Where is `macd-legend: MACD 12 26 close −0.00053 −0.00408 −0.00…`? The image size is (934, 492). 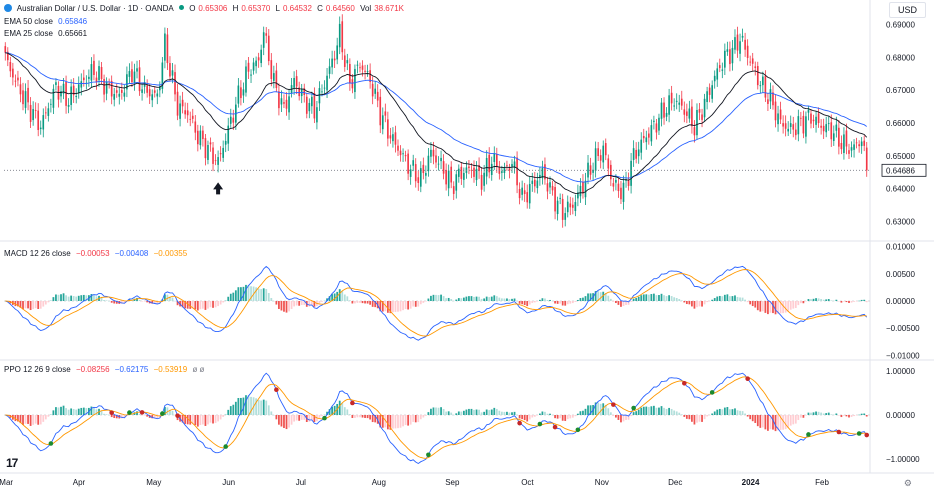
macd-legend: MACD 12 26 close −0.00053 −0.00408 −0.00… is located at coordinates (97, 253).